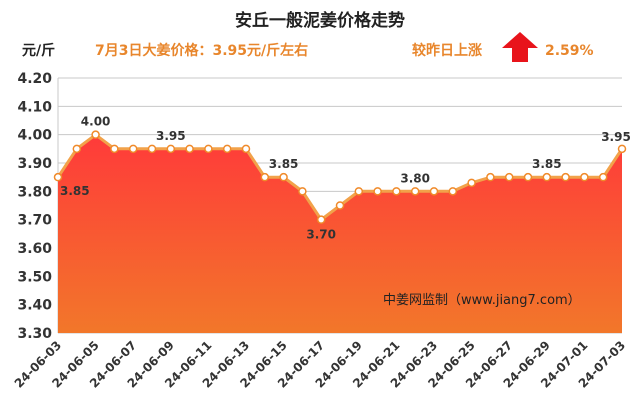 This screenshot has height=410, width=640. What do you see at coordinates (34, 306) in the screenshot?
I see `y-tick-label: 3.40` at bounding box center [34, 306].